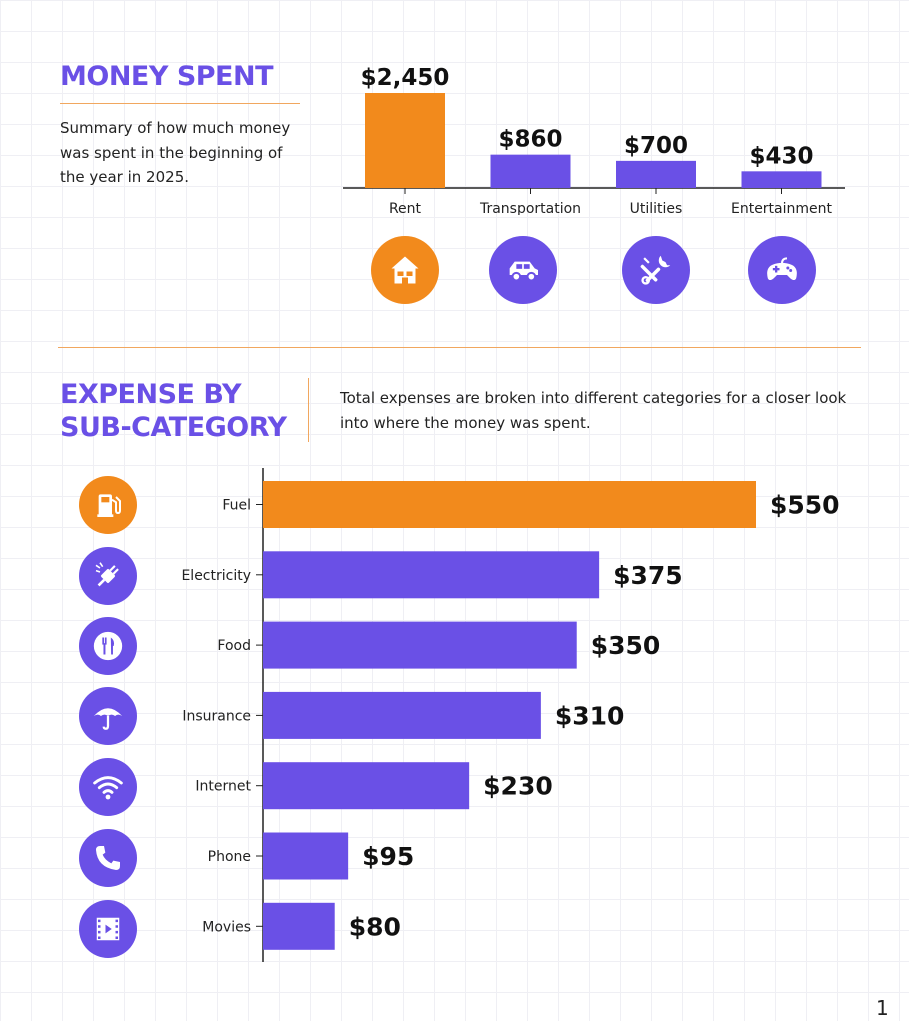 Image resolution: width=909 pixels, height=1021 pixels. What do you see at coordinates (108, 858) in the screenshot?
I see `phone-icon` at bounding box center [108, 858].